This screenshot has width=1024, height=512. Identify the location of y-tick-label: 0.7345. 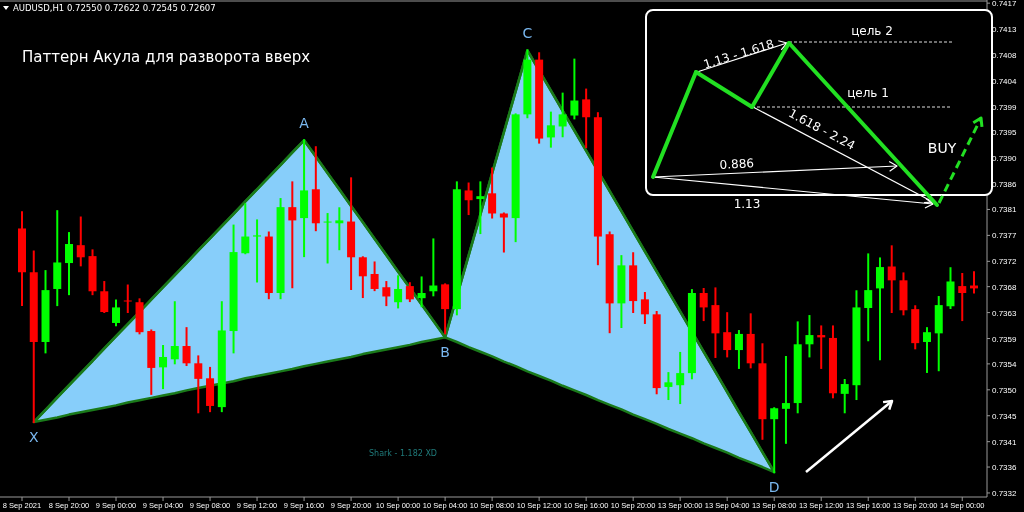
(1005, 416).